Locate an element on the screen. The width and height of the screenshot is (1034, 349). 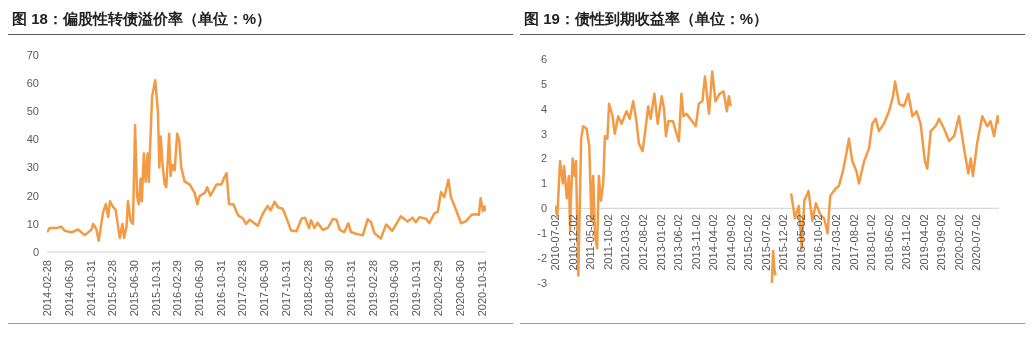
x-tick-label: 2017-06-30 is located at coordinates (264, 288).